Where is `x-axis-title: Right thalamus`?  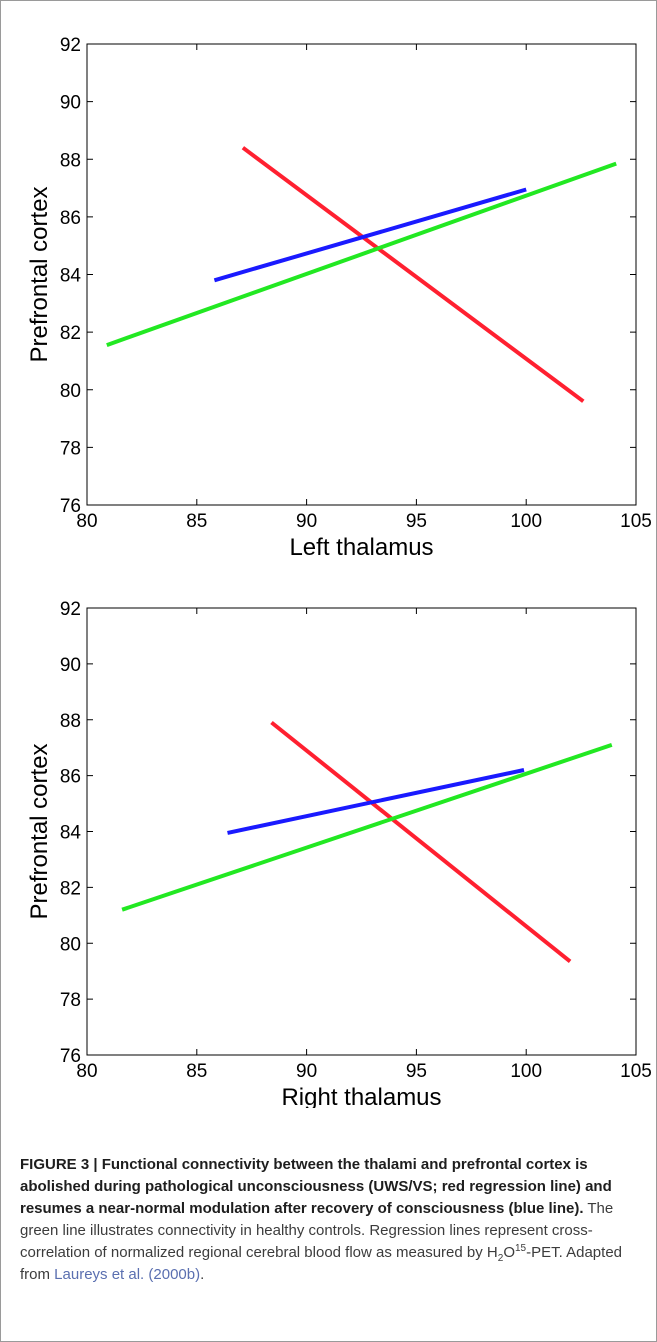
x-axis-title: Right thalamus is located at coordinates (361, 1096).